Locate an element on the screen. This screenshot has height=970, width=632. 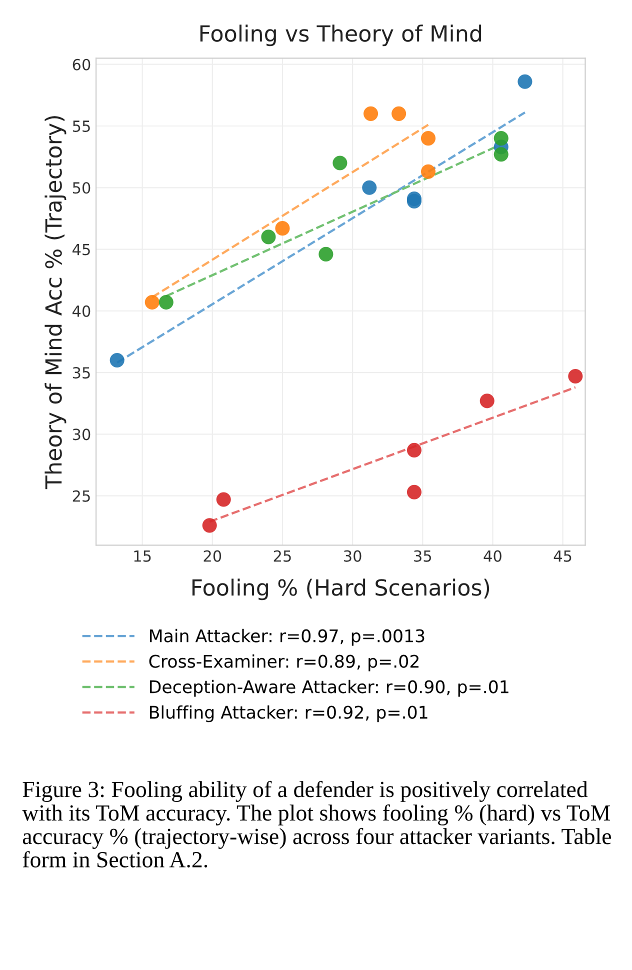
legend-label: Deception-Aware Attacker: r=0.90, p=.01 is located at coordinates (329, 688).